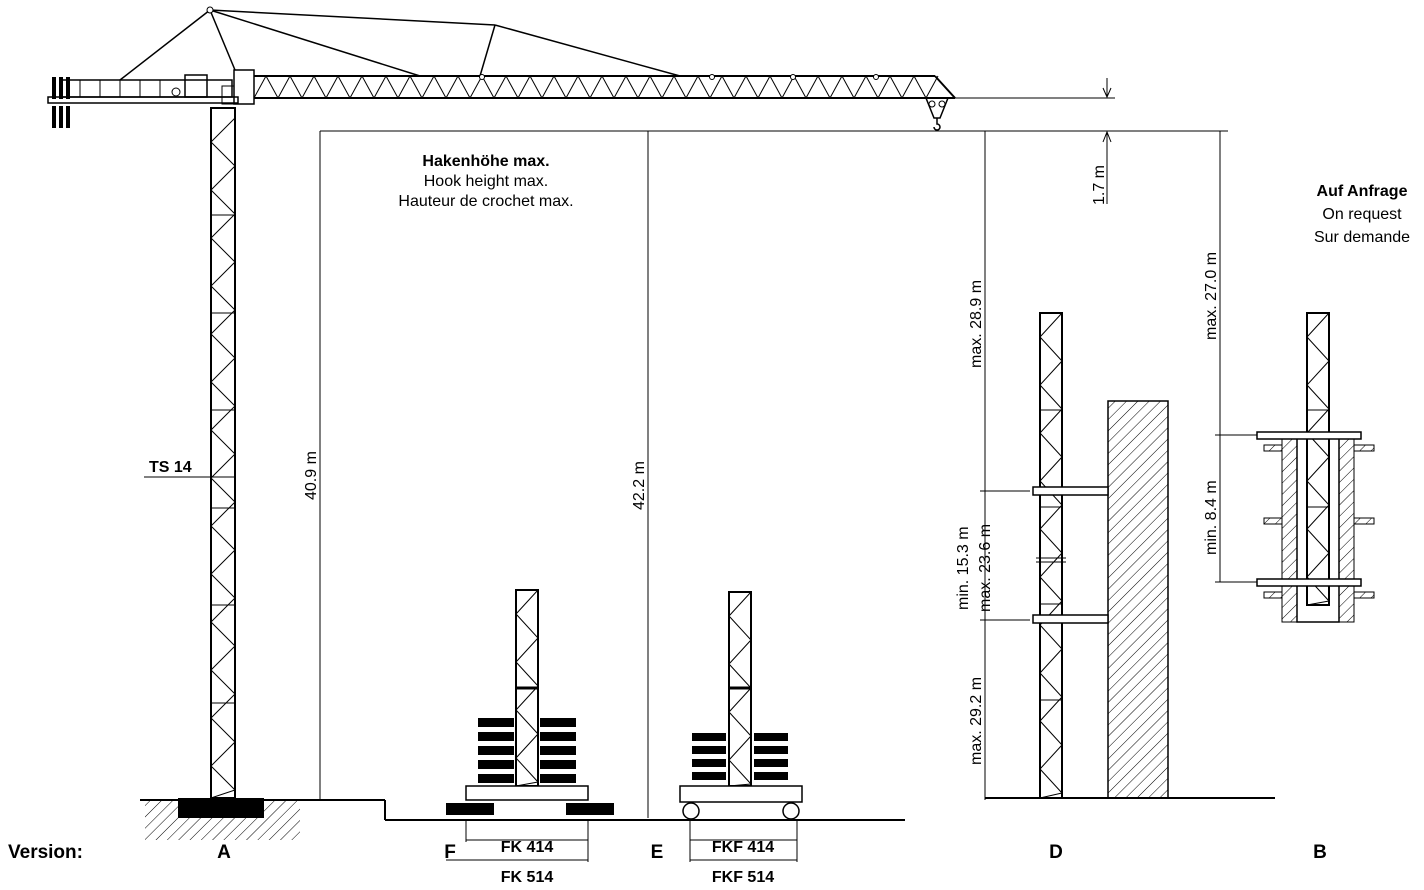  What do you see at coordinates (667, 852) in the screenshot?
I see `version-labels: Version: A F E D B` at bounding box center [667, 852].